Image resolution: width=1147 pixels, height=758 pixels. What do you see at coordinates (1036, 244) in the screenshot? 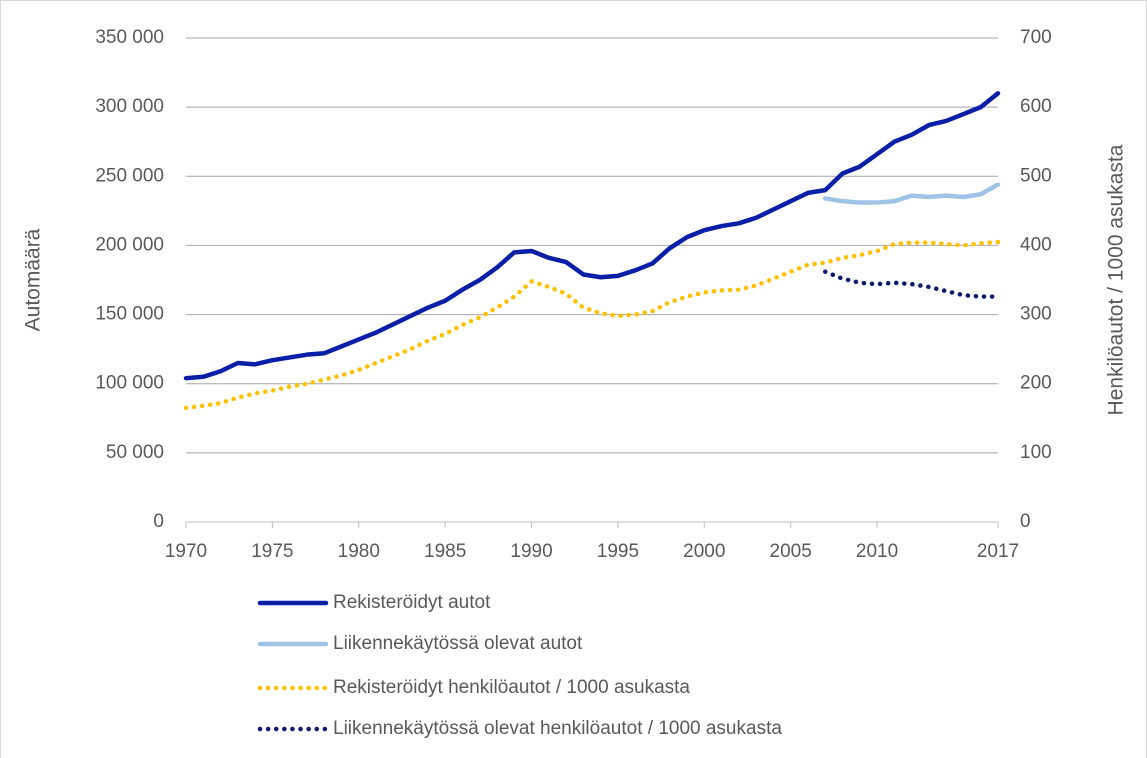
I see `y2-tick-label: 400` at bounding box center [1036, 244].